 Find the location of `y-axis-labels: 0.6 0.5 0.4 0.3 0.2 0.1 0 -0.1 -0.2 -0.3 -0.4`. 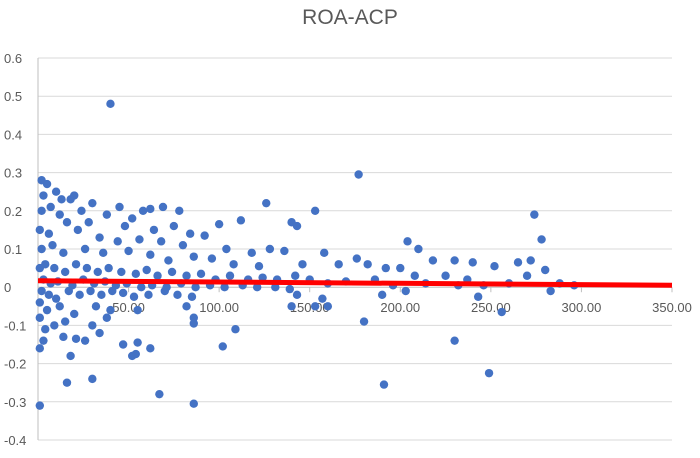

y-axis-labels: 0.6 0.5 0.4 0.3 0.2 0.1 0 -0.1 -0.2 -0.3 -0.4 is located at coordinates (15, 249).